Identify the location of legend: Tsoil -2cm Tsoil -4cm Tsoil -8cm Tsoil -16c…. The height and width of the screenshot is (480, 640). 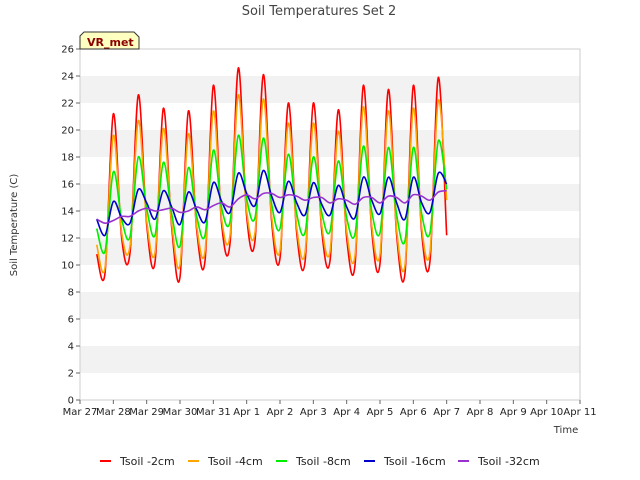
(320, 461).